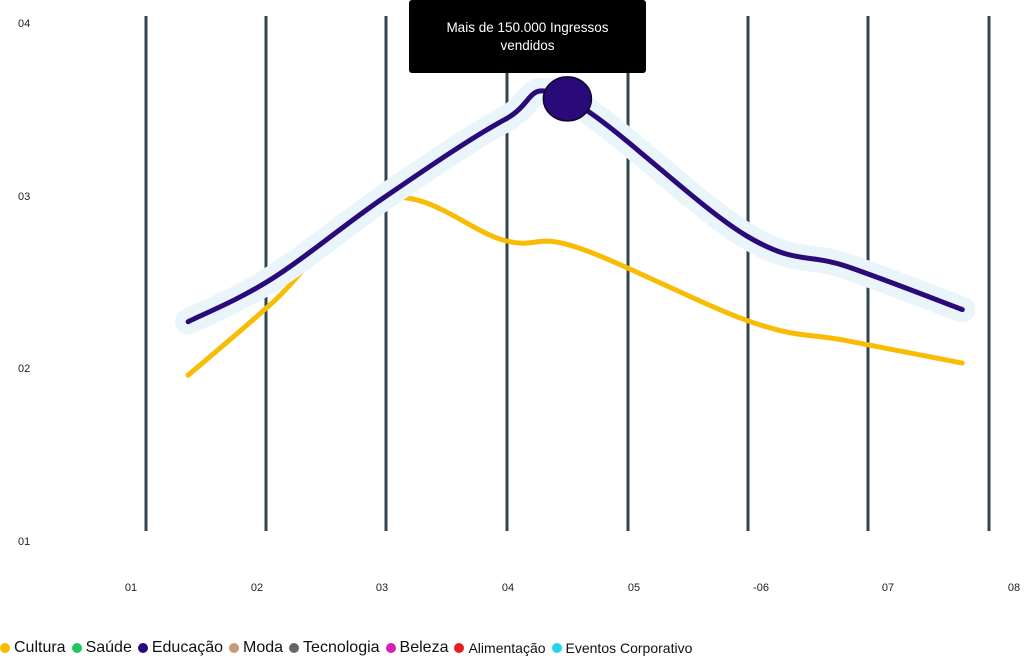  I want to click on y-tick-label: 01, so click(24, 542).